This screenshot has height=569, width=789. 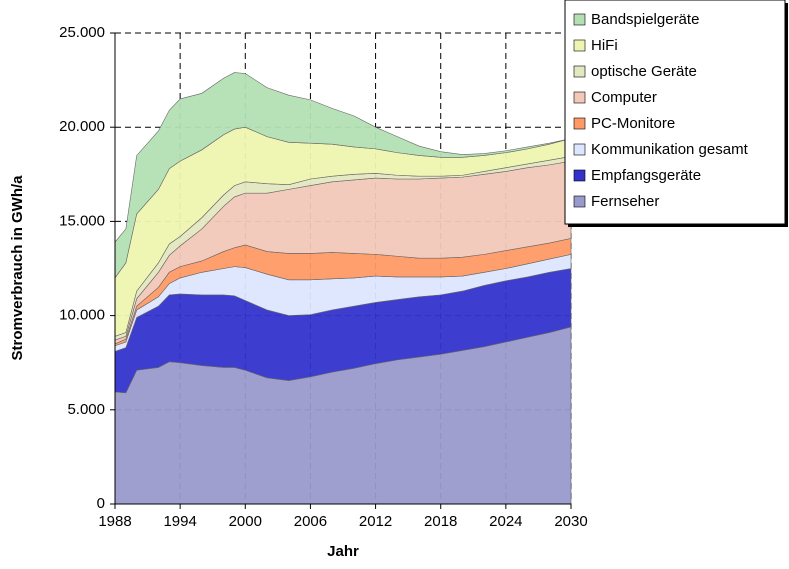 I want to click on y-tick-label: 15.000, so click(x=82, y=220).